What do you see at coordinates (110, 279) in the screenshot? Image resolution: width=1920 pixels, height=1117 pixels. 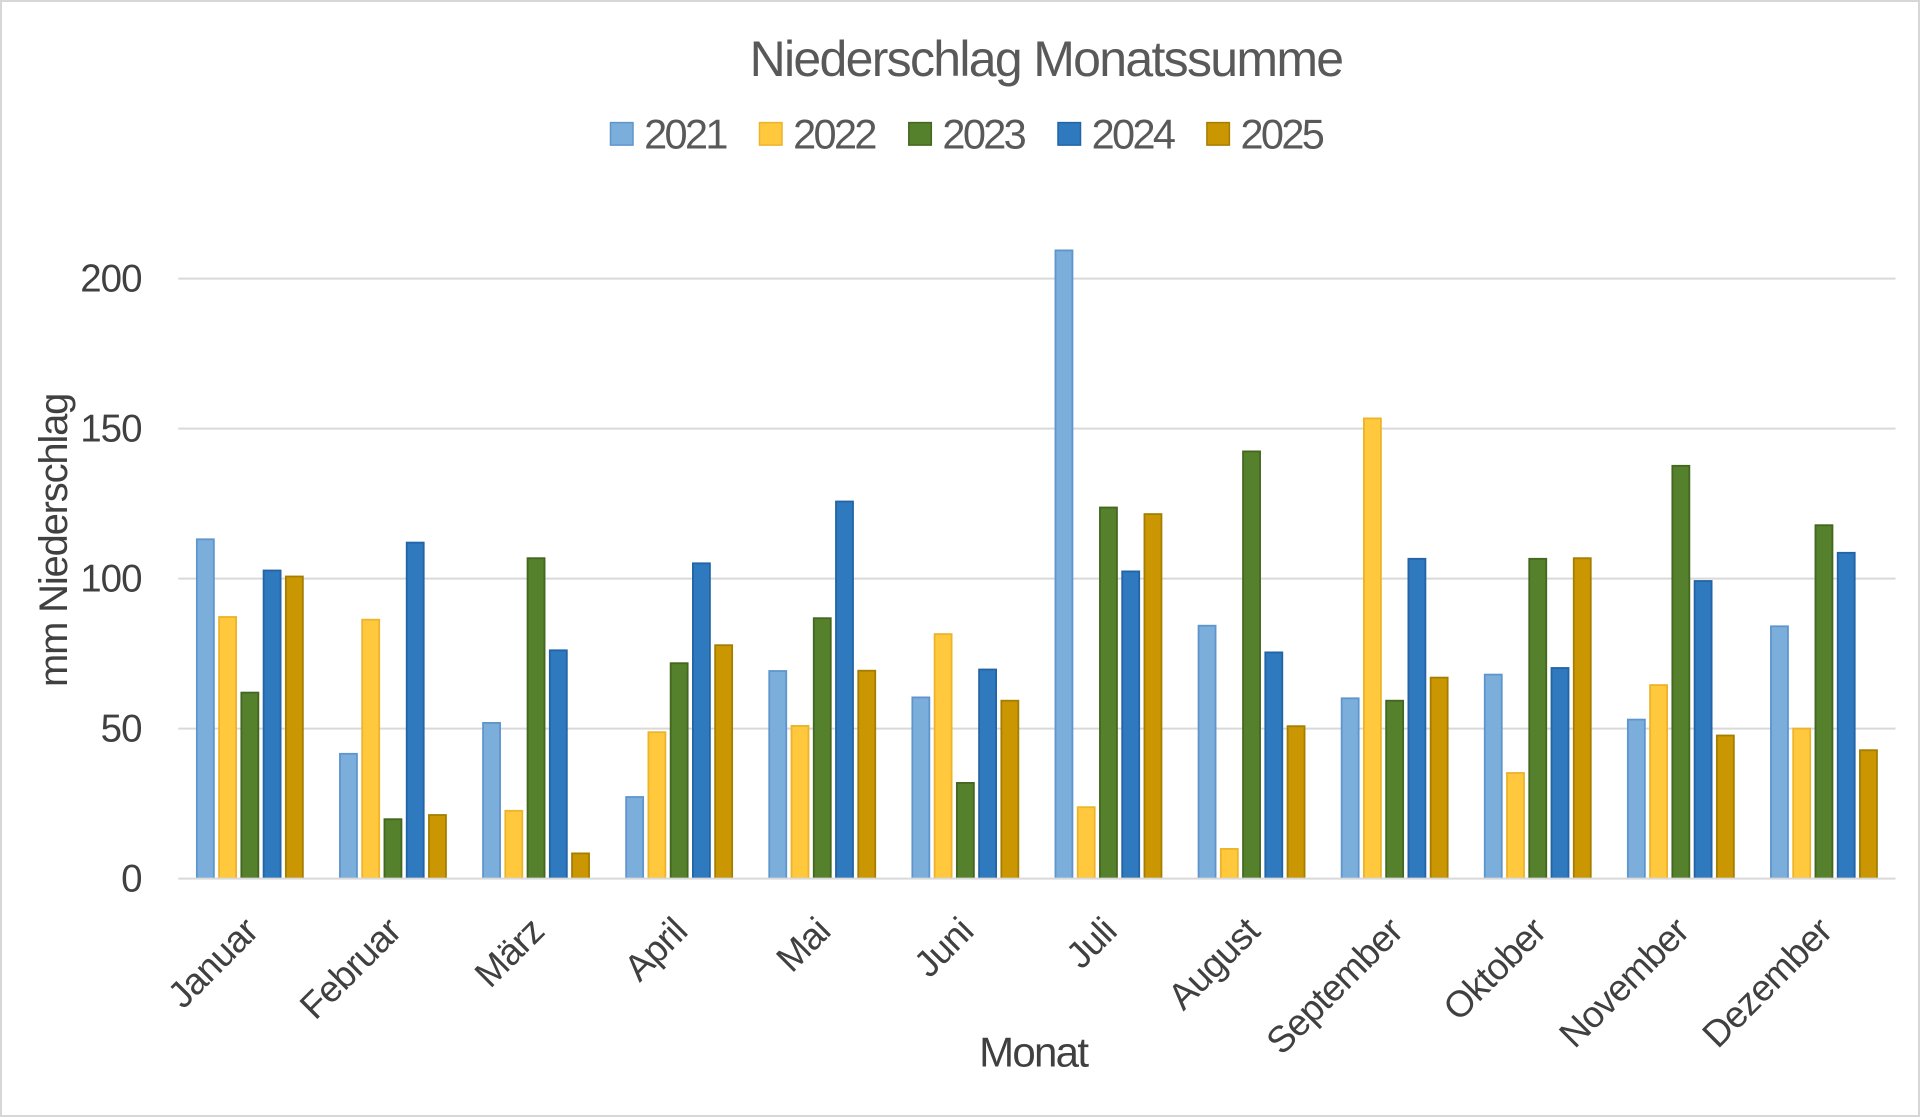 I see `svg-text: 200` at bounding box center [110, 279].